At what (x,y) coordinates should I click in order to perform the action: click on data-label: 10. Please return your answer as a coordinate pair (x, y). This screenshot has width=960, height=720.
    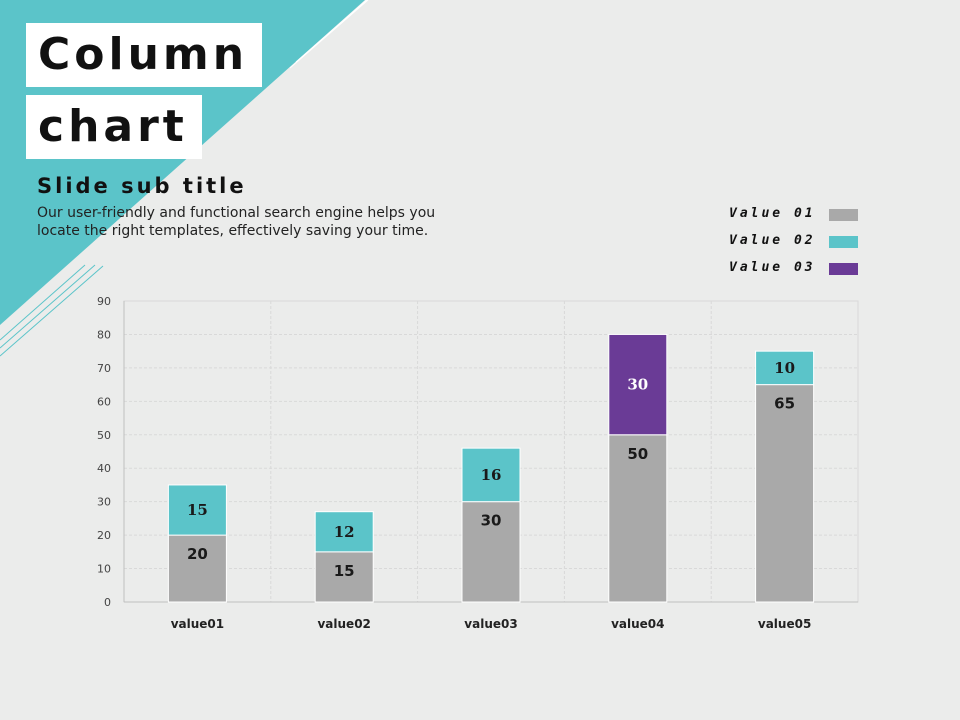
    Looking at the image, I should click on (784, 368).